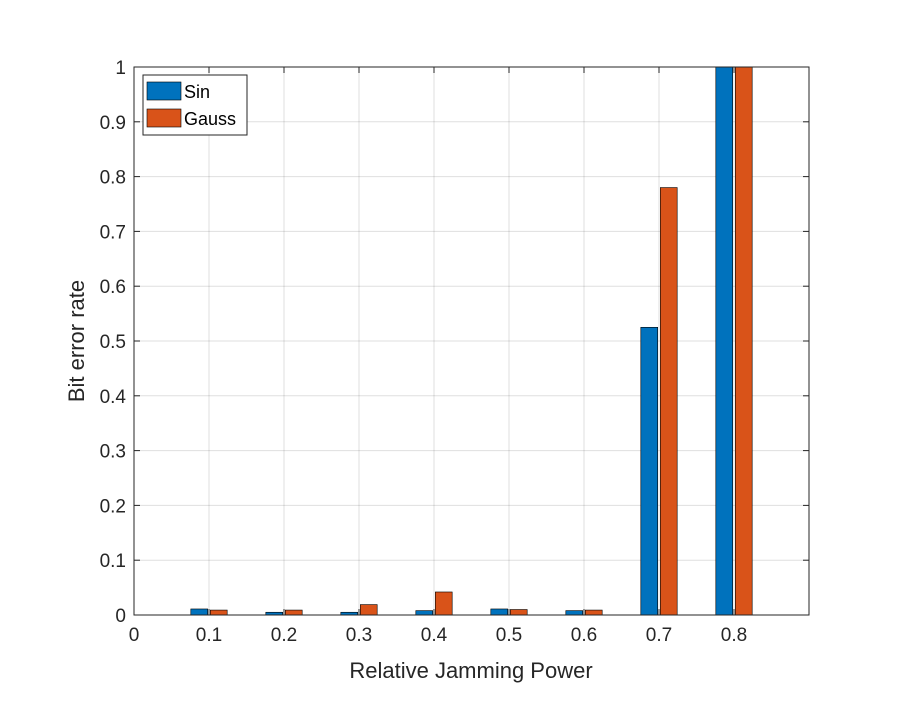 The width and height of the screenshot is (913, 706). Describe the element at coordinates (209, 635) in the screenshot. I see `x-tick-label: 0.1` at that location.